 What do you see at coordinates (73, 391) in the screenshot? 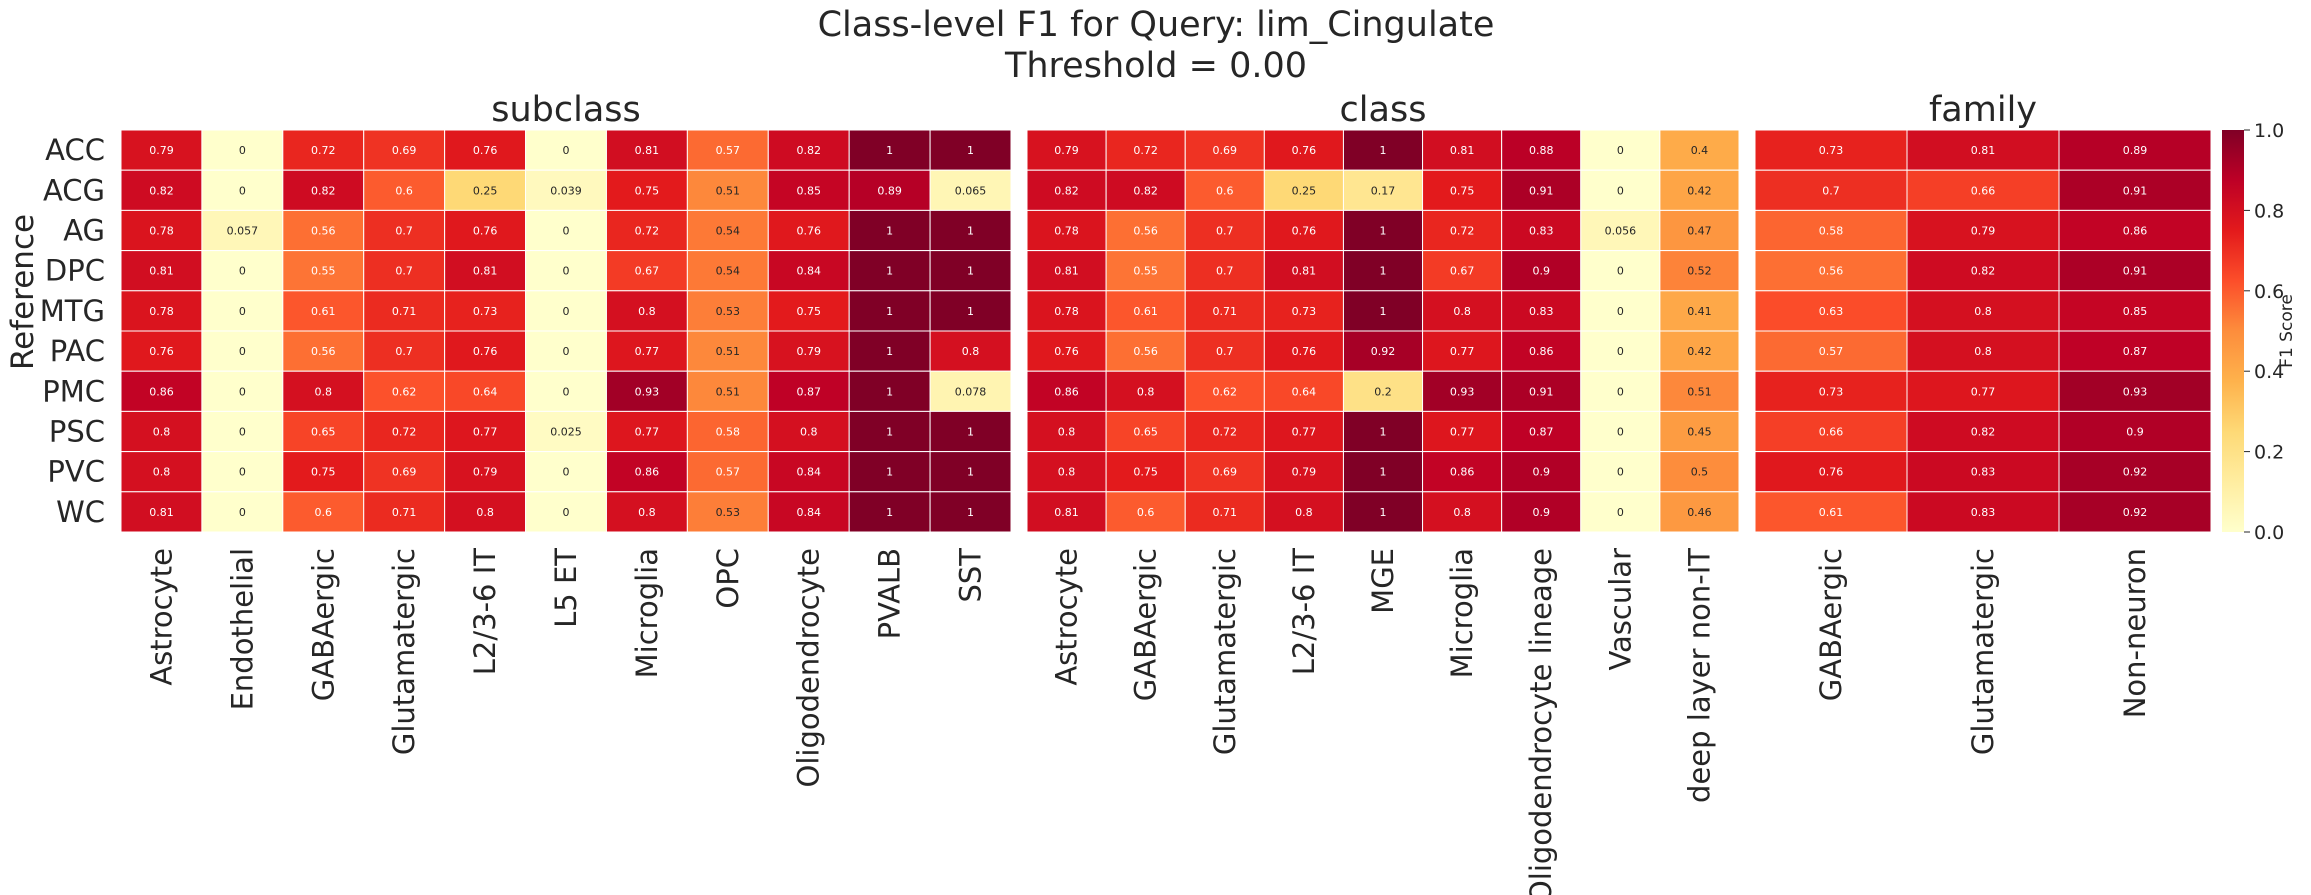
I see `row-label: PMC` at bounding box center [73, 391].